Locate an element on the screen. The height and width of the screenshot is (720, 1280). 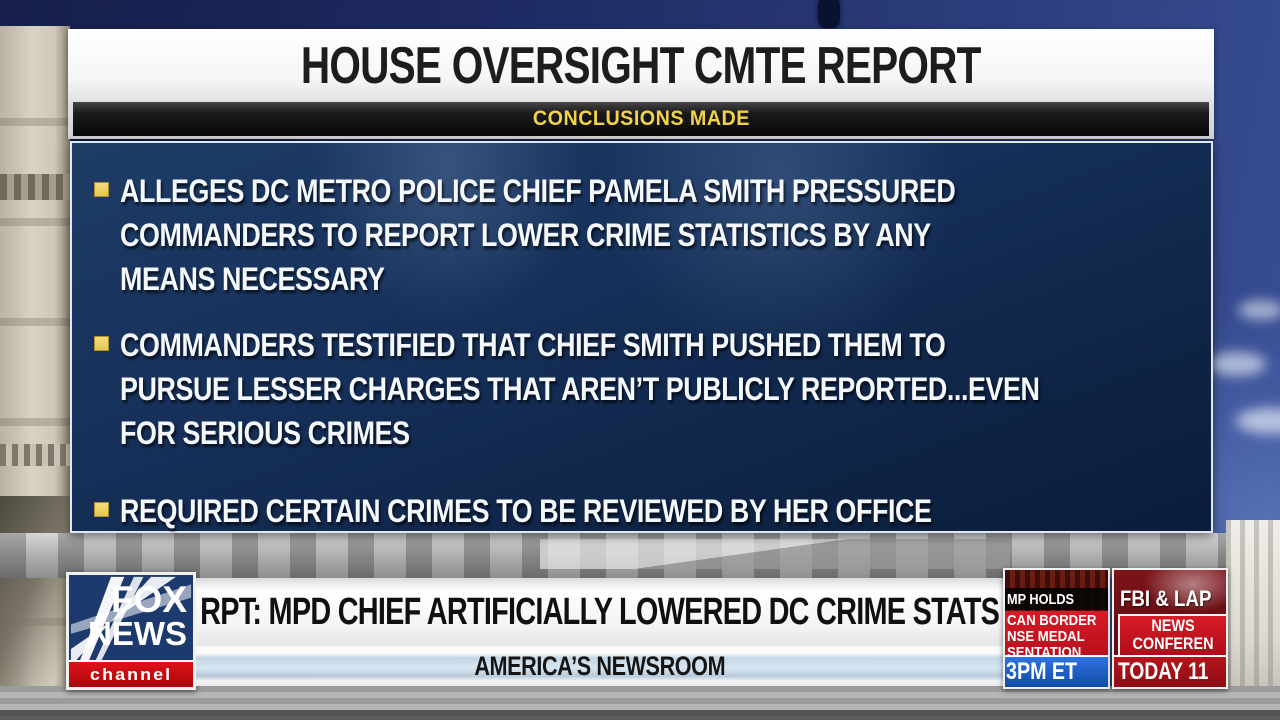
news-wordmark: NEWS is located at coordinates (137, 633).